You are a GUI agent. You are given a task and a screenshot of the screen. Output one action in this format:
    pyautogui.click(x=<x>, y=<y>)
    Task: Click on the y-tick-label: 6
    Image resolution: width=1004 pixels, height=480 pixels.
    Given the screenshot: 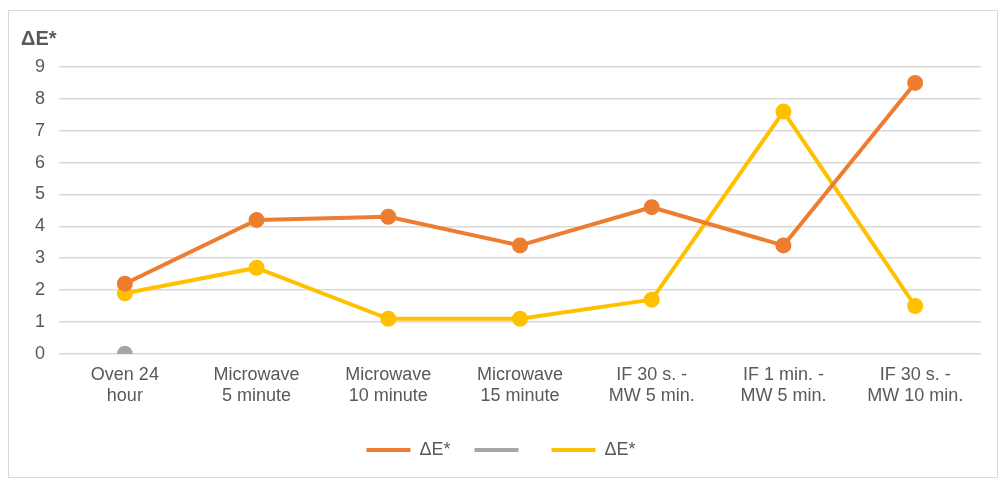 What is the action you would take?
    pyautogui.click(x=40, y=161)
    